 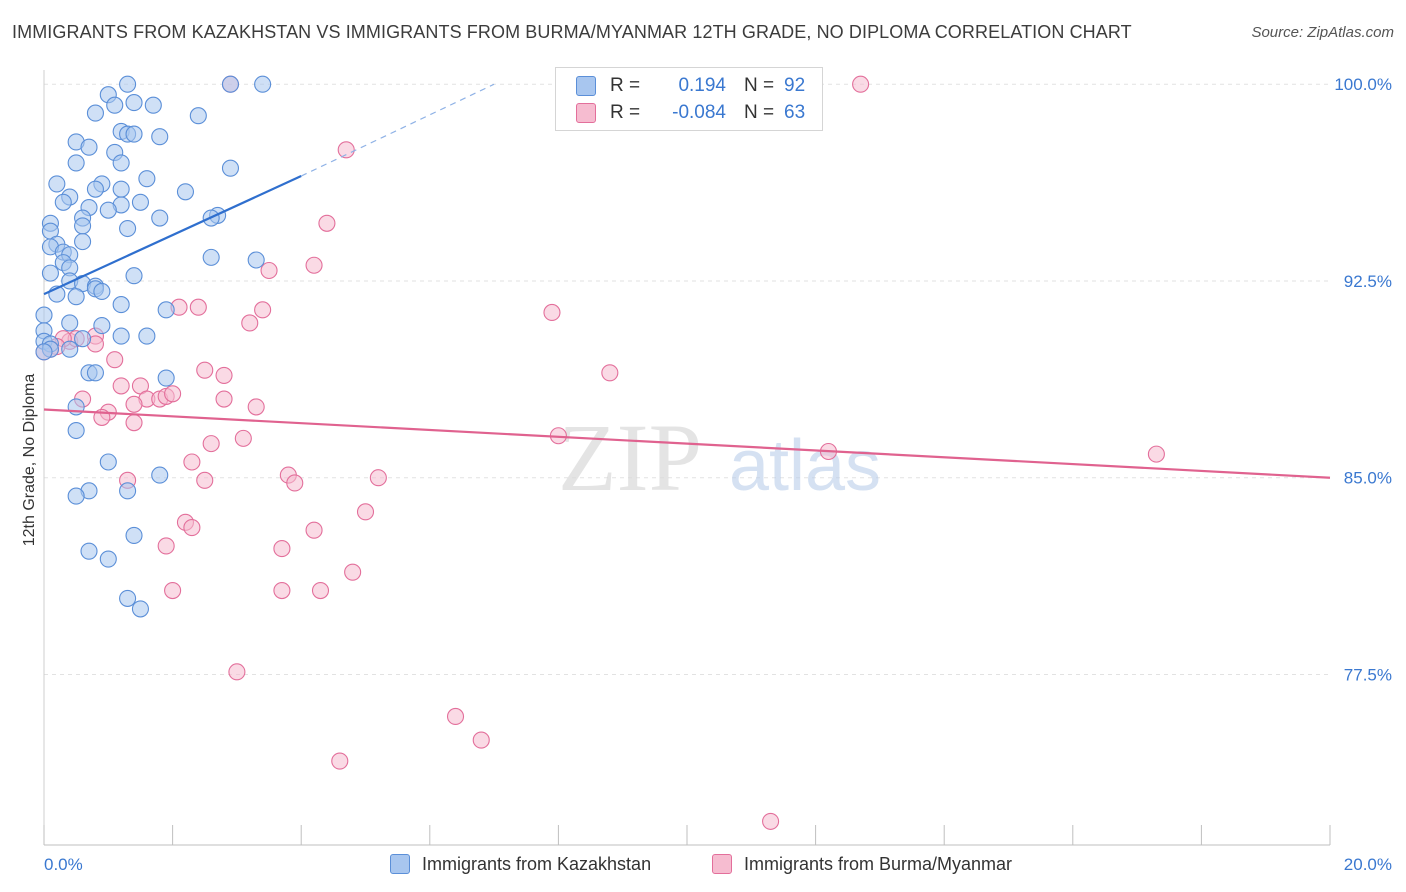 What do you see at coordinates (1368, 674) in the screenshot?
I see `y-tick-label: 77.5%` at bounding box center [1368, 674].